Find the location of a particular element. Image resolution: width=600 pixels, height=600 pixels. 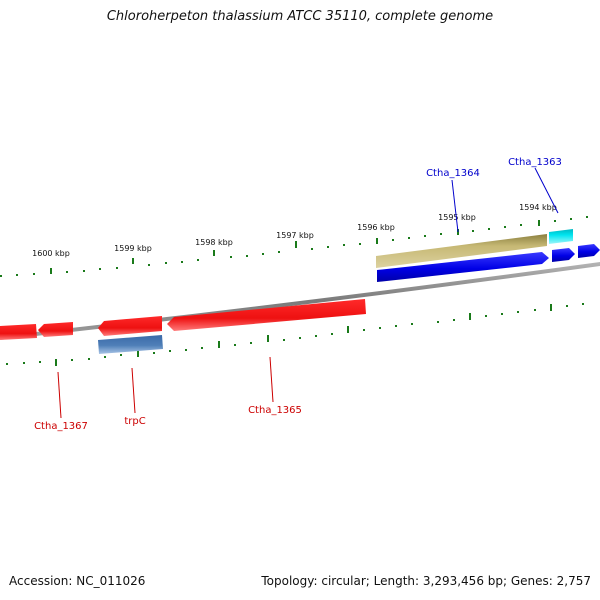

gene-ctha-1364-olive is located at coordinates (461, 251).